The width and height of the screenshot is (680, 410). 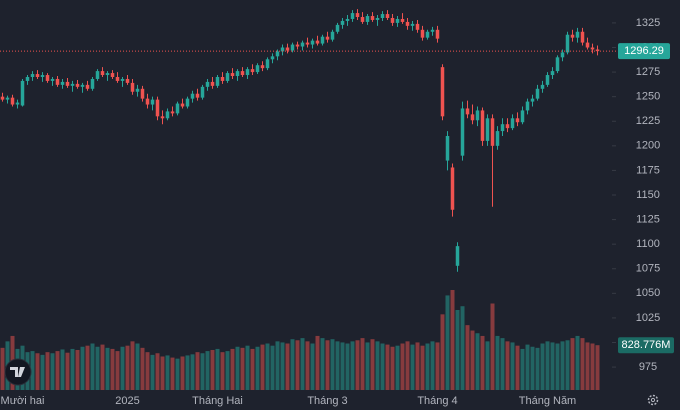 I want to click on last-price-box, so click(x=644, y=51).